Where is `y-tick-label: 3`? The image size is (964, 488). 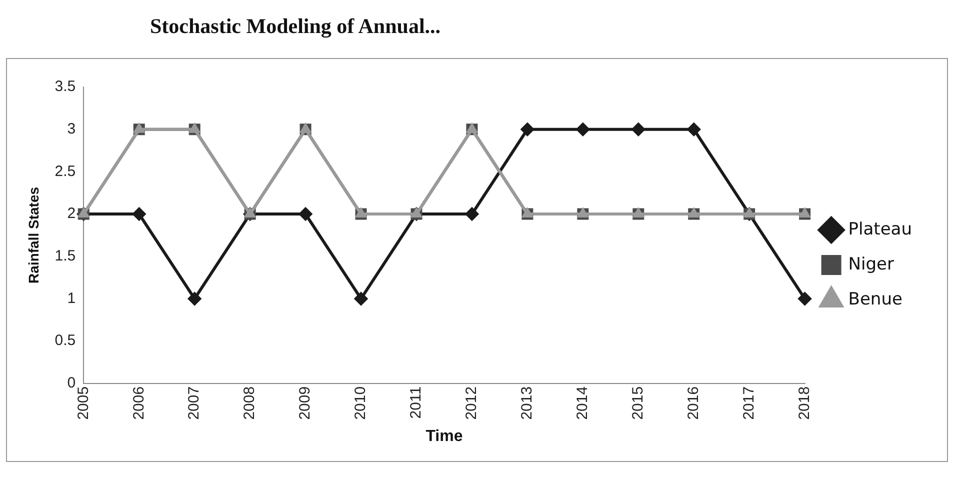
y-tick-label: 3 is located at coordinates (71, 129).